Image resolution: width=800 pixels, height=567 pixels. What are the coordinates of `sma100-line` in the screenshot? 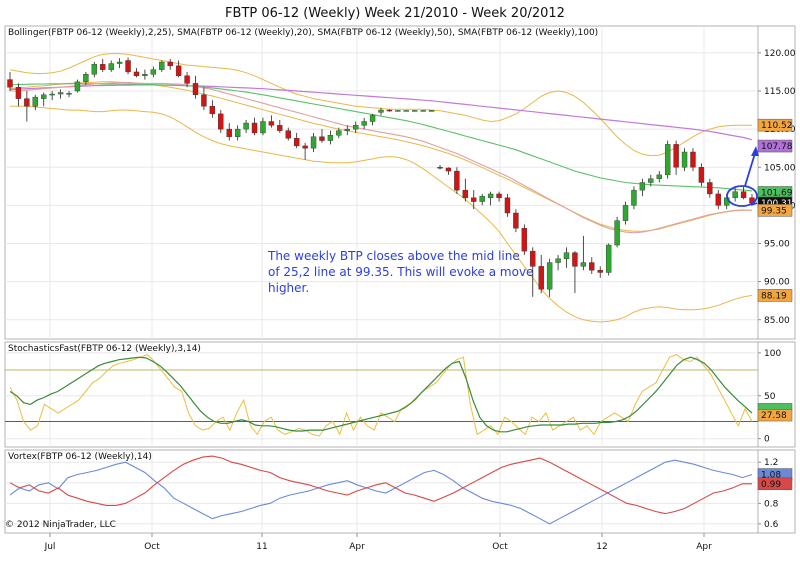 It's located at (381, 112).